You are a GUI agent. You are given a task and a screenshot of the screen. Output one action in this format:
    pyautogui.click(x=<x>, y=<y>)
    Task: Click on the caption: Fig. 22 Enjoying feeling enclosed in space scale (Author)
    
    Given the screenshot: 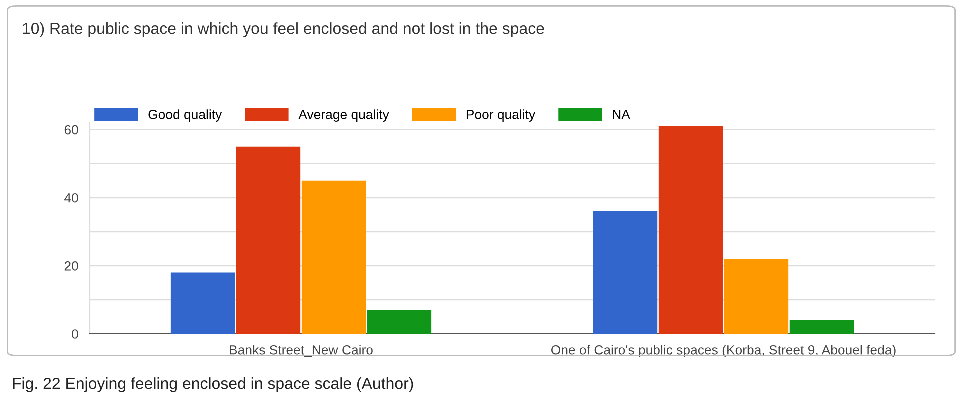 What is the action you would take?
    pyautogui.click(x=213, y=385)
    